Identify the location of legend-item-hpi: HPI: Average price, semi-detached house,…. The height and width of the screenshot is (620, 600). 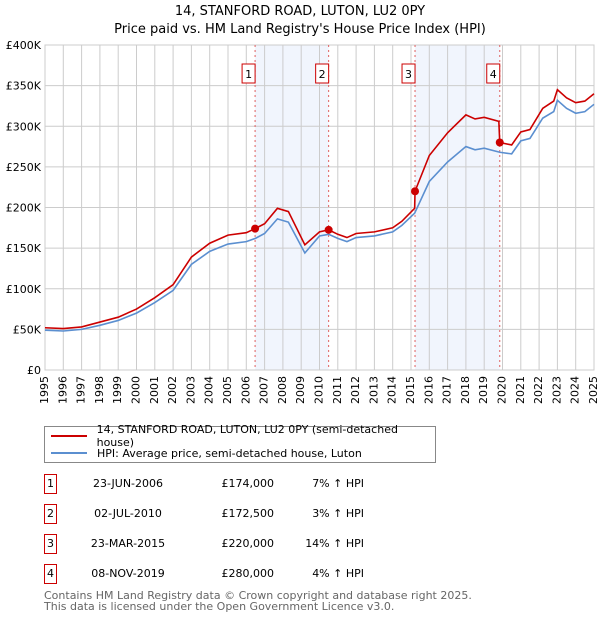
(206, 453).